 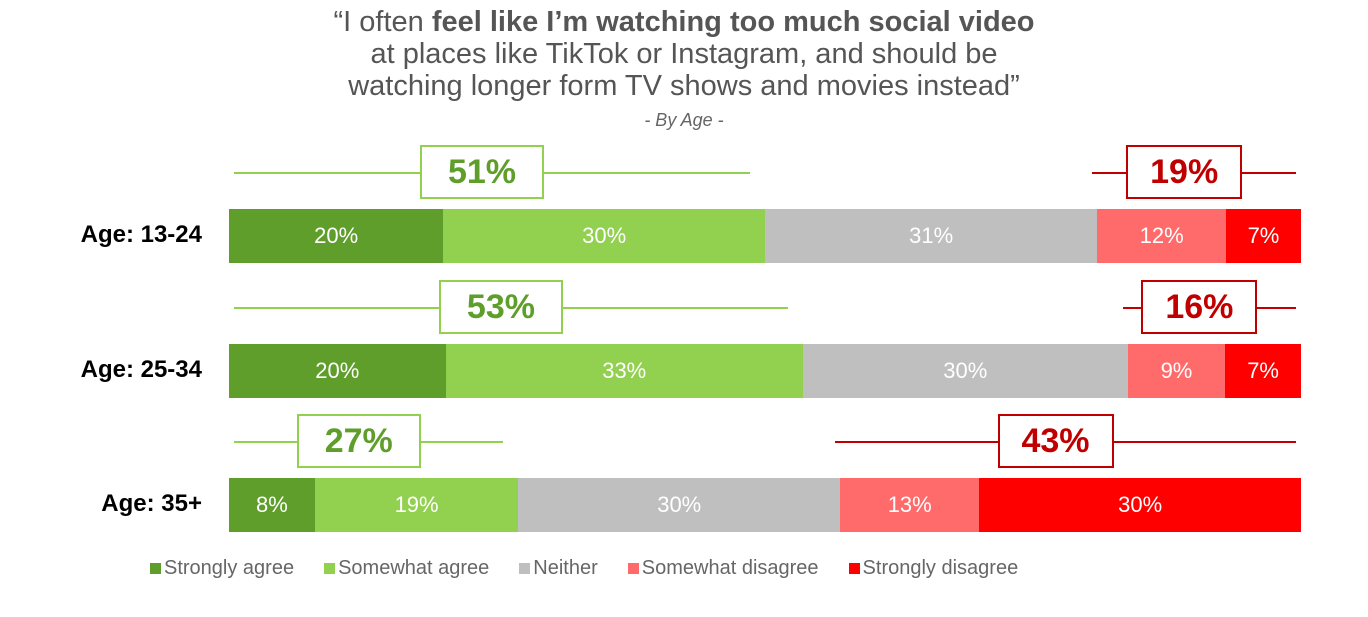 What do you see at coordinates (272, 505) in the screenshot?
I see `bar-segment: 8%` at bounding box center [272, 505].